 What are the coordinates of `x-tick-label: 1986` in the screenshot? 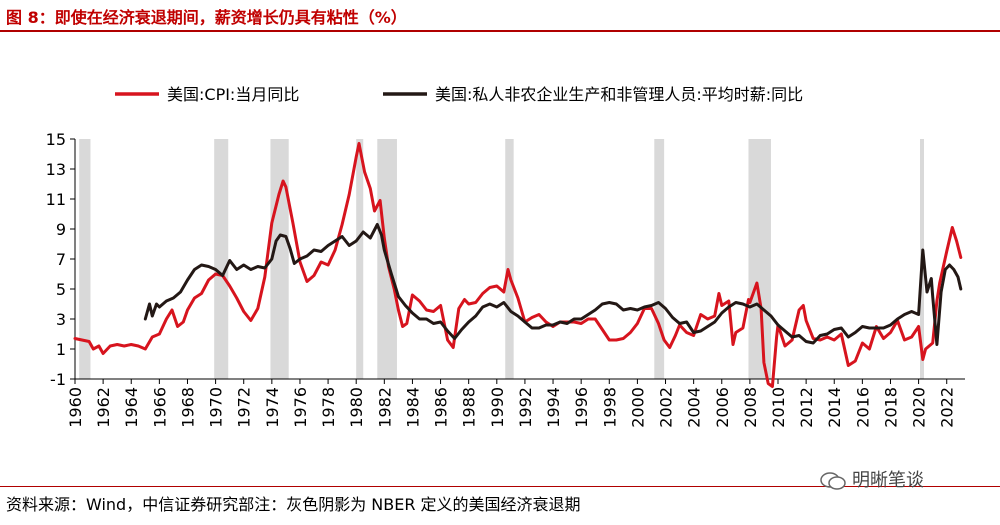 It's located at (441, 407).